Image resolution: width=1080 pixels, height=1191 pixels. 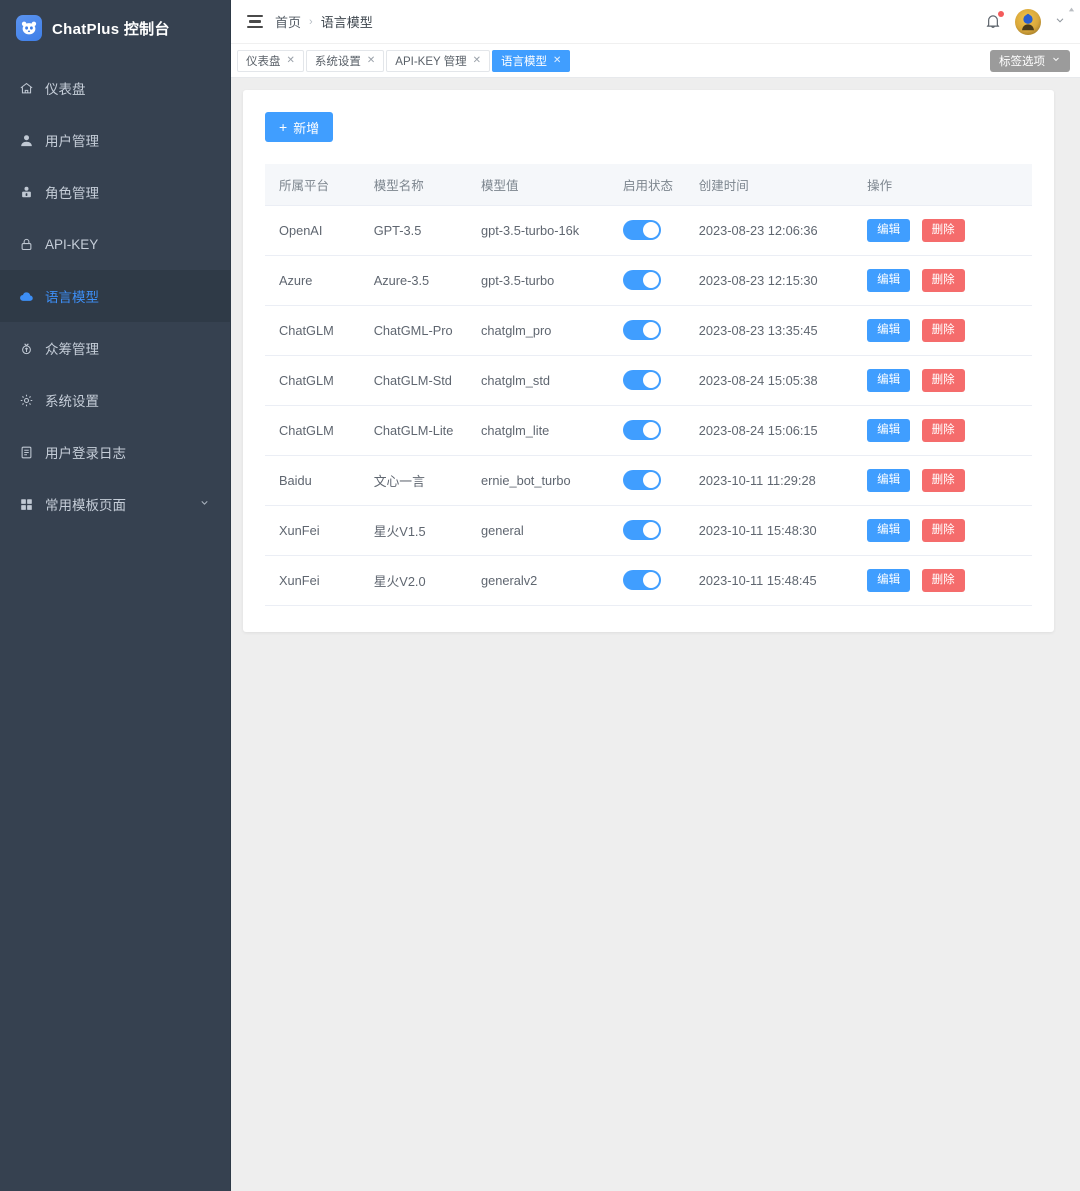 I want to click on sidebar-item-templates: 常用模板页面, so click(x=115, y=504).